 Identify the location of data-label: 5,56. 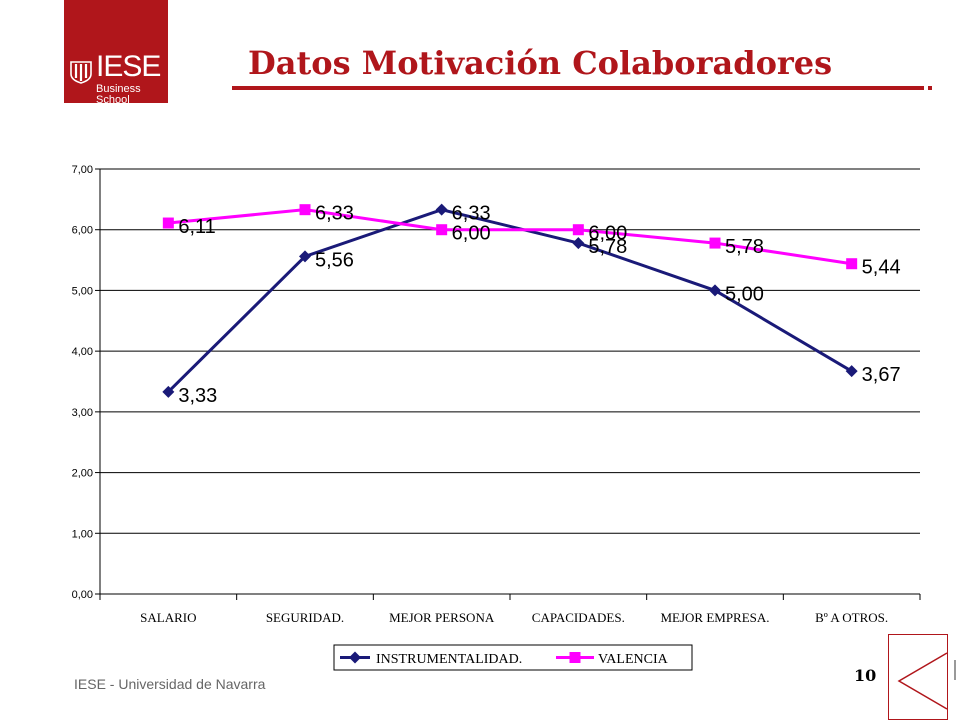
(334, 260).